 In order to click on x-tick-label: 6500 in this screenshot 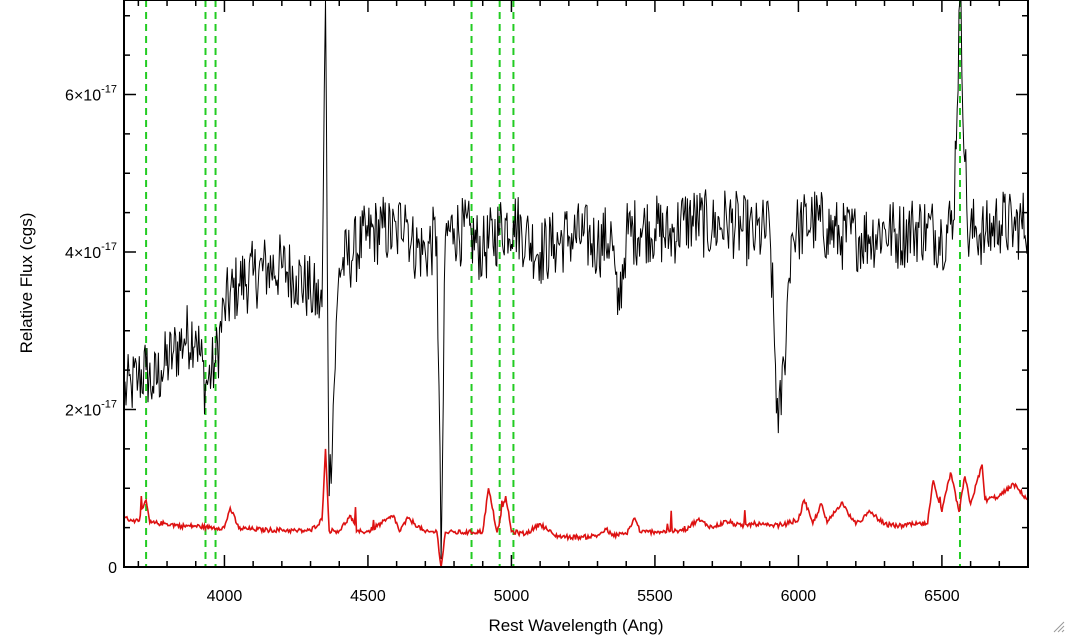, I will do `click(942, 596)`.